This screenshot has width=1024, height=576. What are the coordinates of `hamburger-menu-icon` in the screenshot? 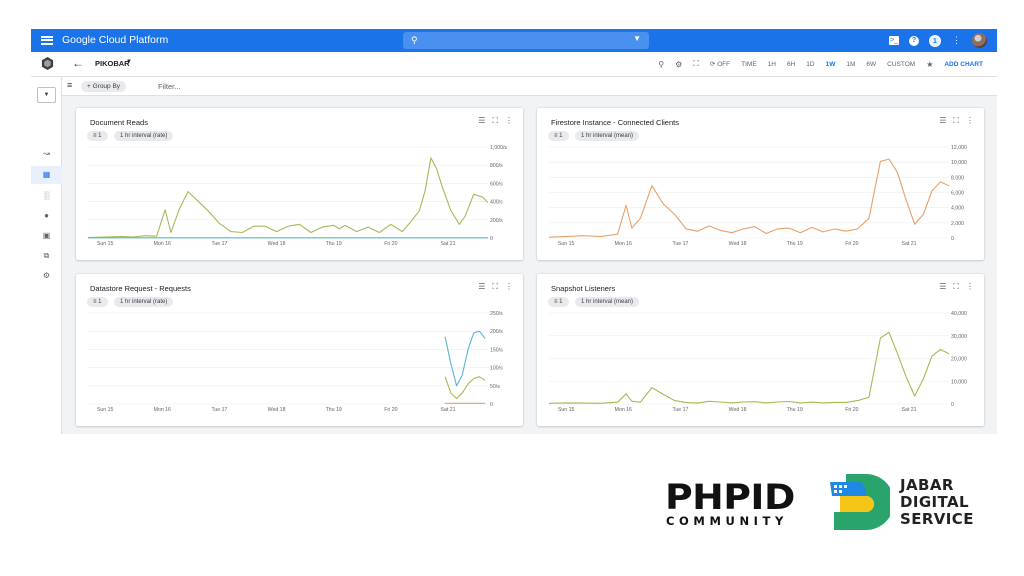 It's located at (47, 40).